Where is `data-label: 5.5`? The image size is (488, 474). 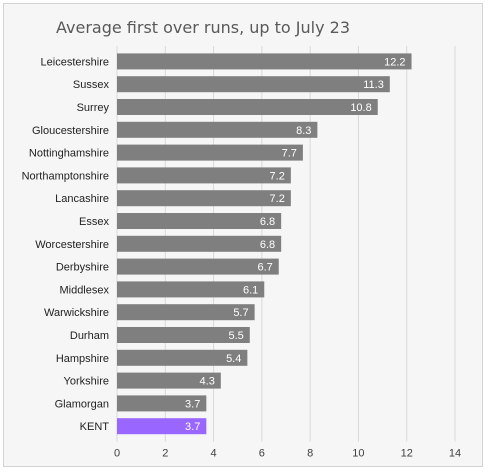
data-label: 5.5 is located at coordinates (235, 336).